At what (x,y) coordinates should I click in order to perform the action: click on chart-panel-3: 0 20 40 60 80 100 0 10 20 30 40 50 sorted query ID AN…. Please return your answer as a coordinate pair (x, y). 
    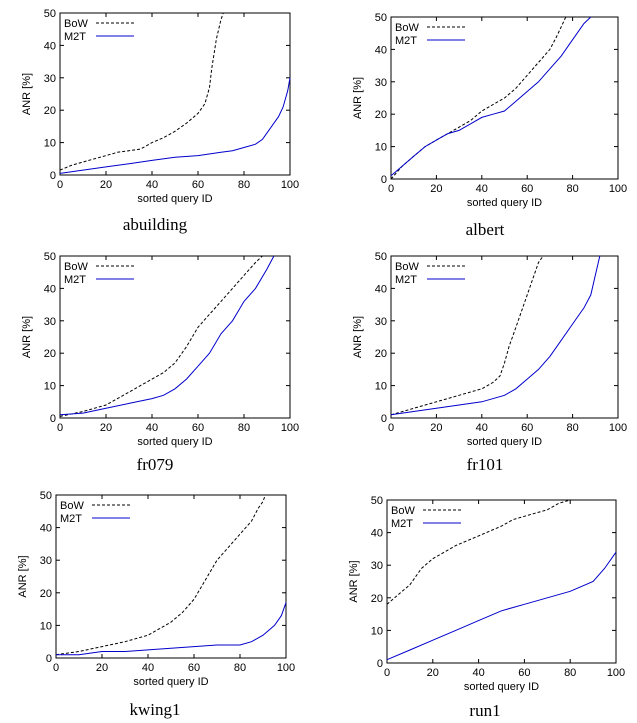
    Looking at the image, I should click on (489, 362).